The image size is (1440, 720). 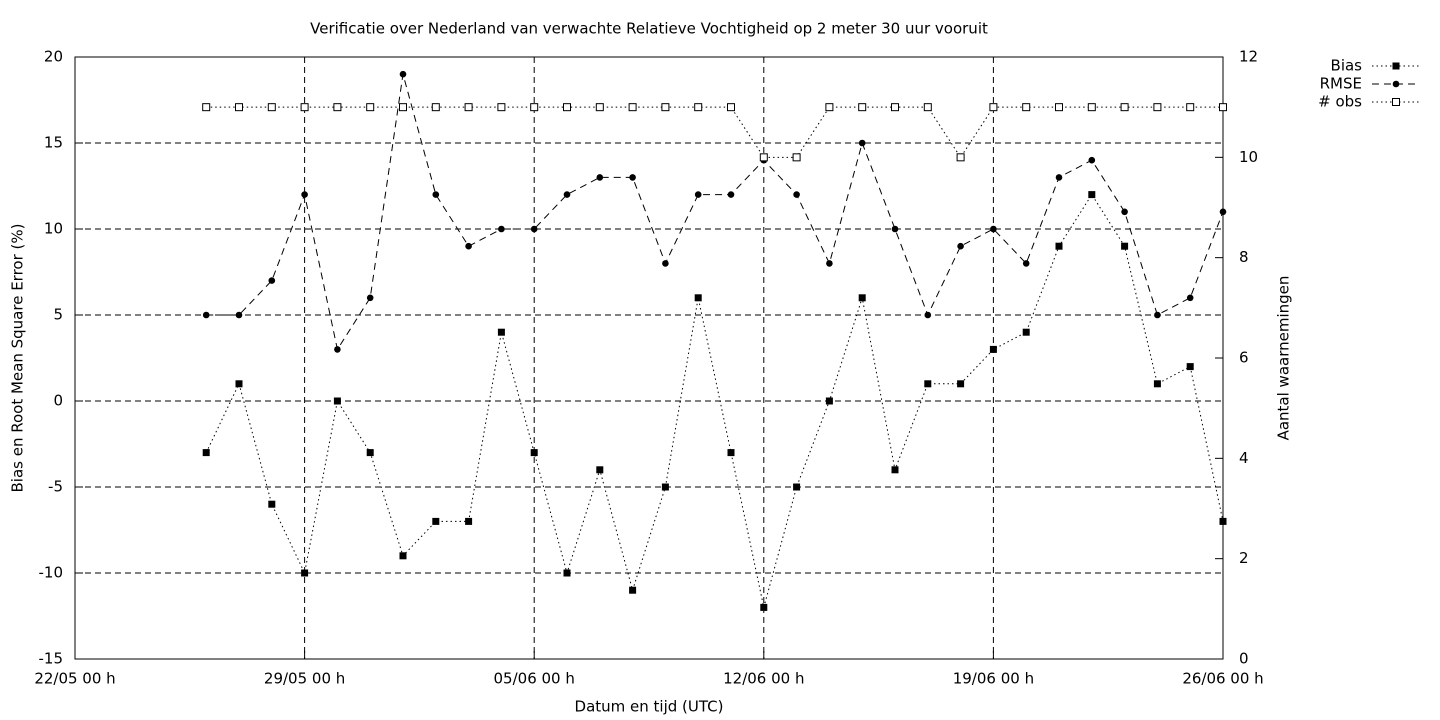 What do you see at coordinates (18, 358) in the screenshot?
I see `y-axis-label: Bias en Root Mean Square Error (%)` at bounding box center [18, 358].